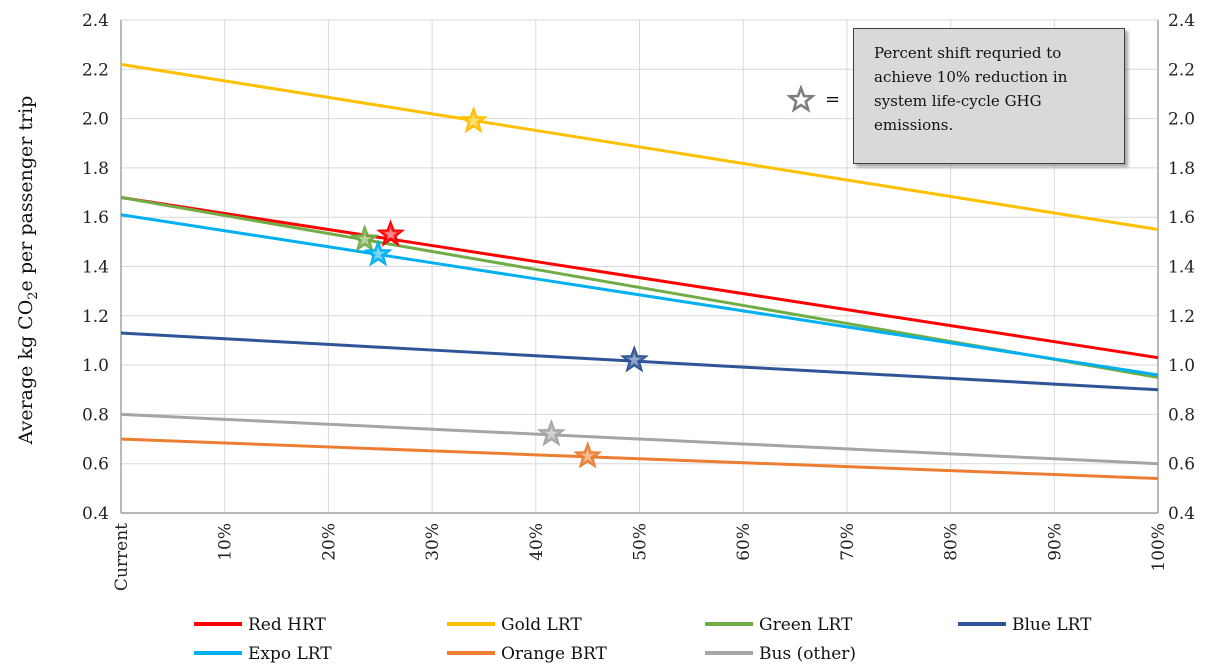  What do you see at coordinates (914, 125) in the screenshot?
I see `annotation-line: emissions.` at bounding box center [914, 125].